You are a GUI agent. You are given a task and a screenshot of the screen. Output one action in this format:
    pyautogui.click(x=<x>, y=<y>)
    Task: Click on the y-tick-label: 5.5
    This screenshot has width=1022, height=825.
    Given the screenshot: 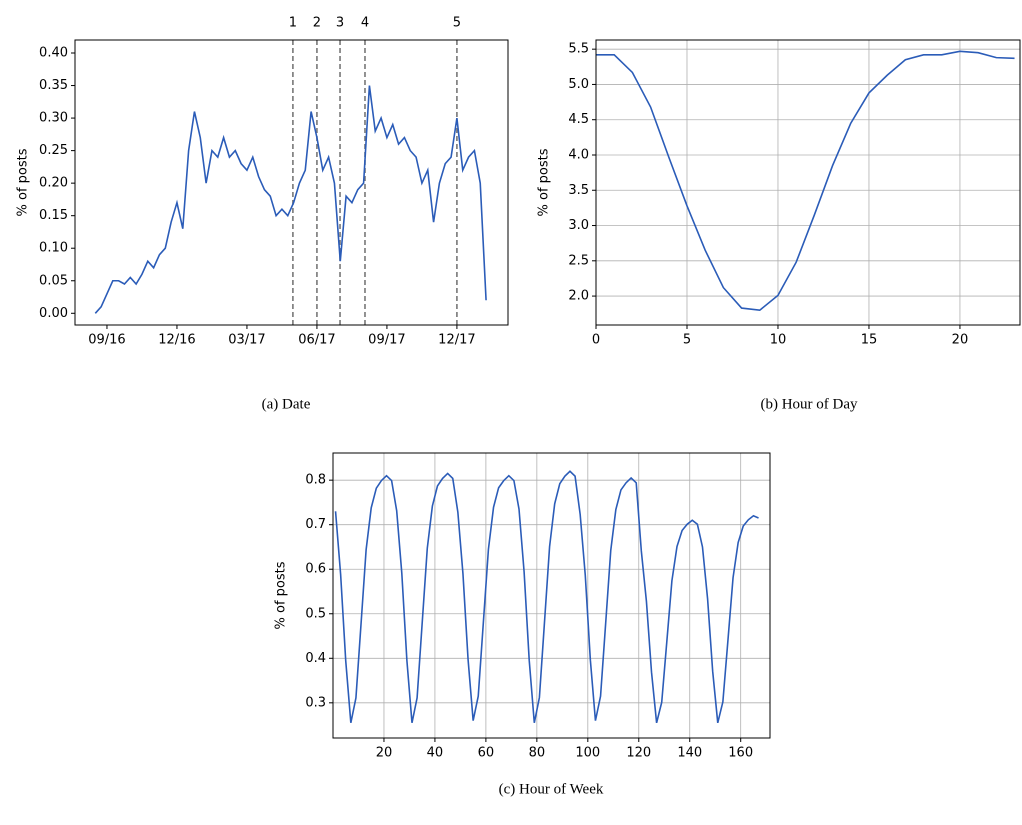 What is the action you would take?
    pyautogui.click(x=578, y=49)
    